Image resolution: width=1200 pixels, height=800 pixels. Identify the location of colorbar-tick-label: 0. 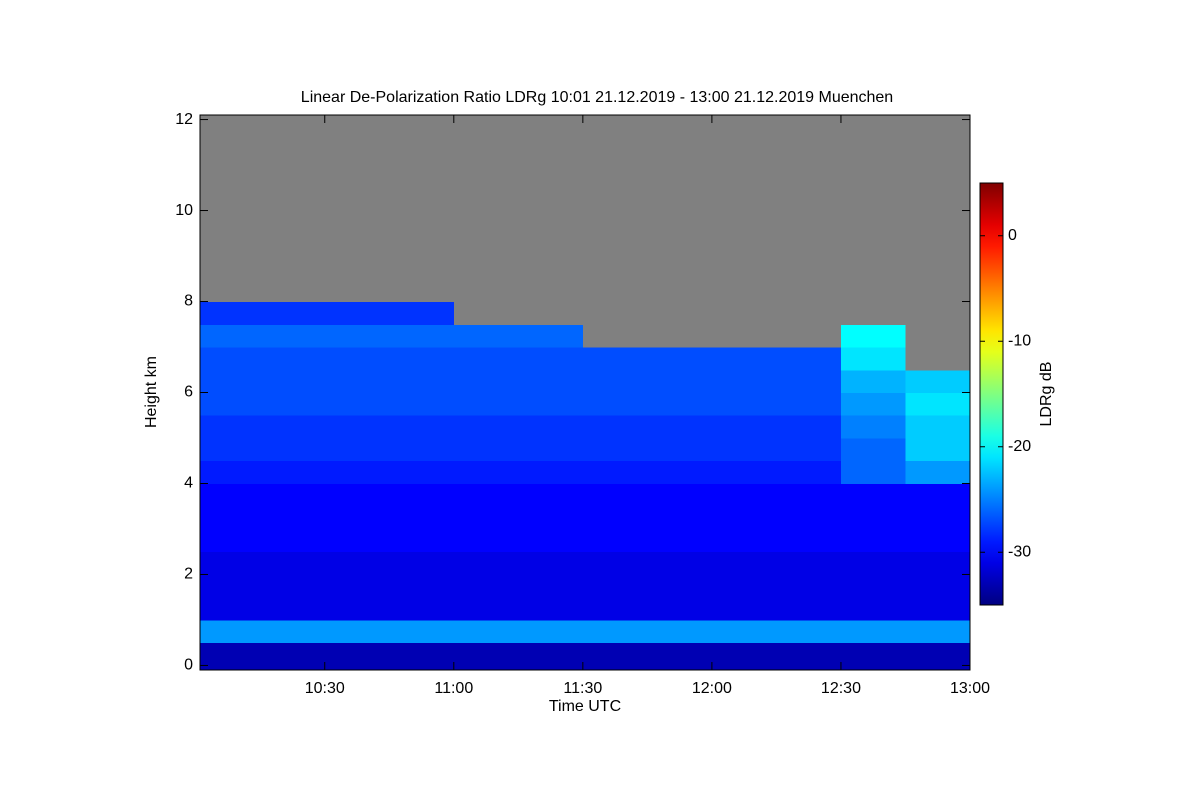
(1012, 235).